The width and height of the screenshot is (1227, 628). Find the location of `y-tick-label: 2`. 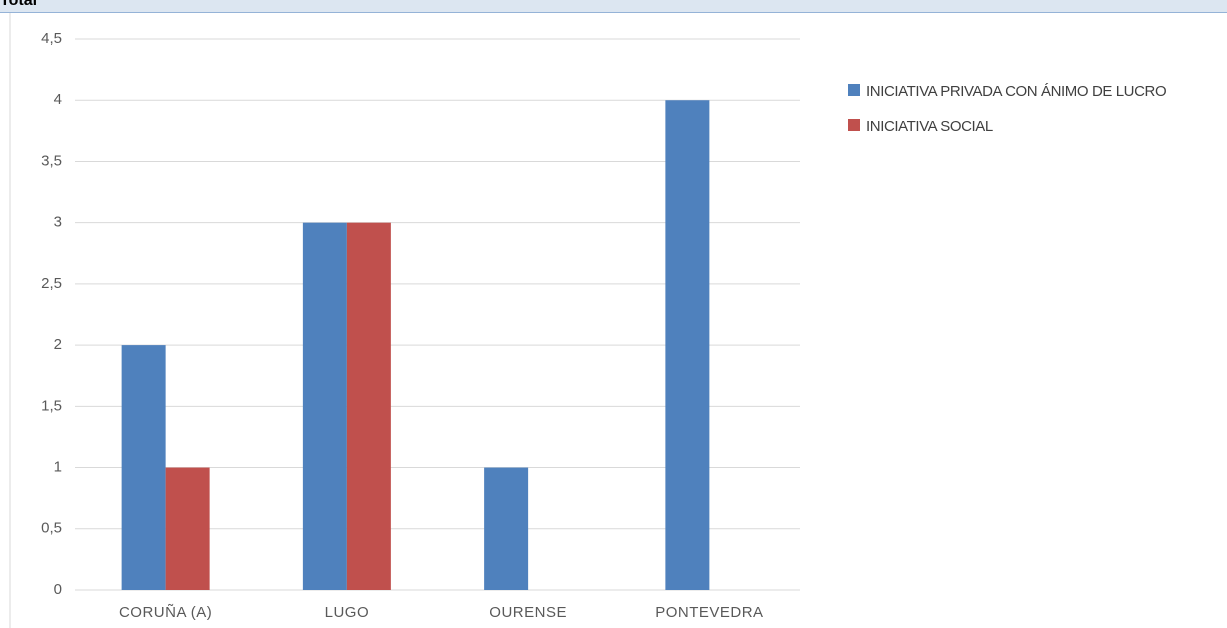

y-tick-label: 2 is located at coordinates (58, 344).